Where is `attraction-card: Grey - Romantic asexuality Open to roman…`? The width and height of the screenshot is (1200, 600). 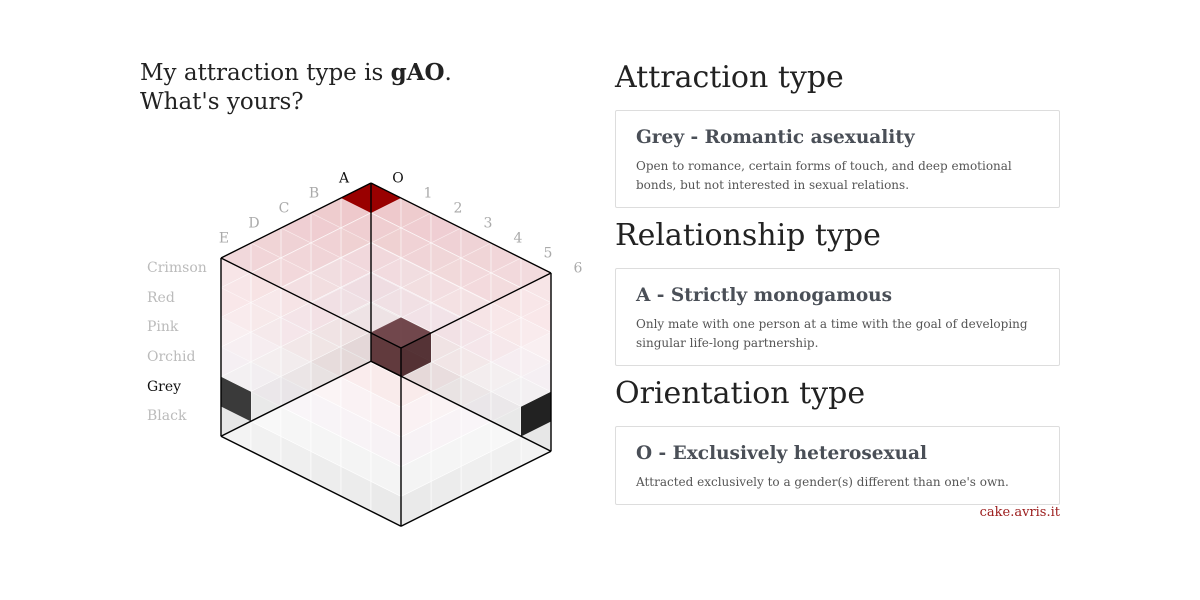
attraction-card: Grey - Romantic asexuality Open to roman… is located at coordinates (837, 159).